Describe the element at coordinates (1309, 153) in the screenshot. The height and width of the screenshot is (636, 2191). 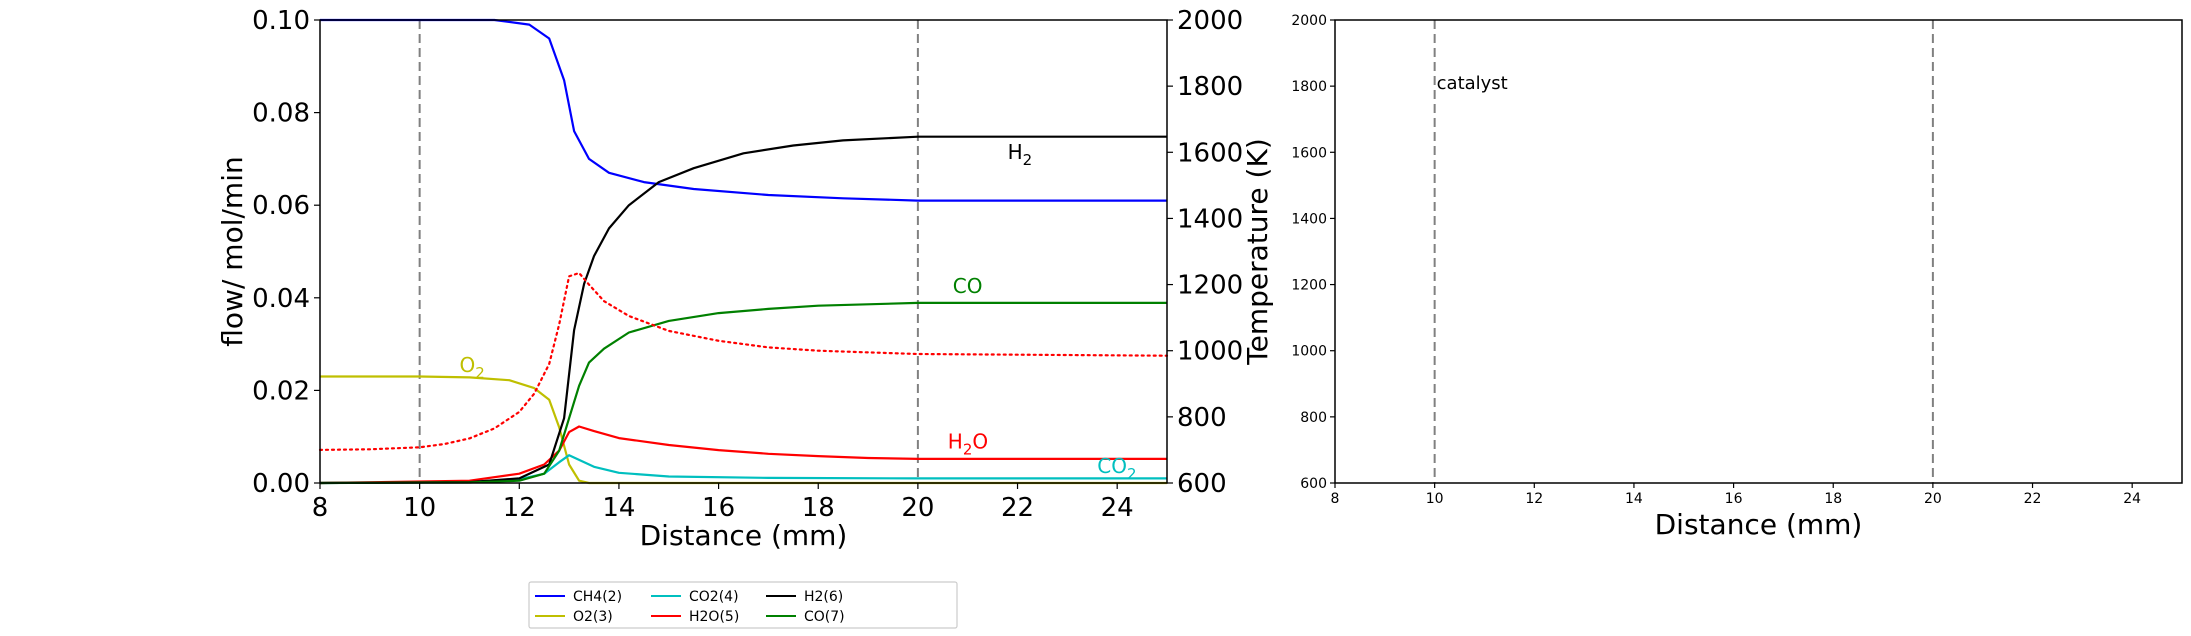
I see `y-tick-label-right-chart: 1600` at that location.